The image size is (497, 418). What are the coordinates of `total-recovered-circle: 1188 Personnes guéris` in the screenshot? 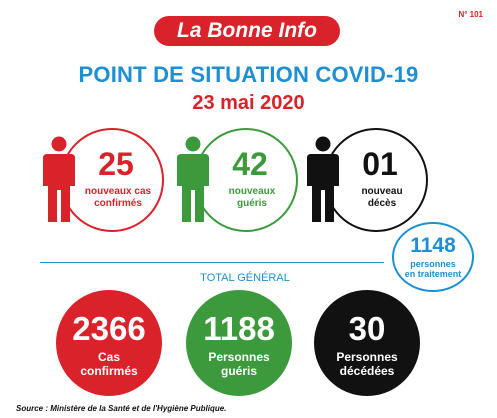 It's located at (239, 343).